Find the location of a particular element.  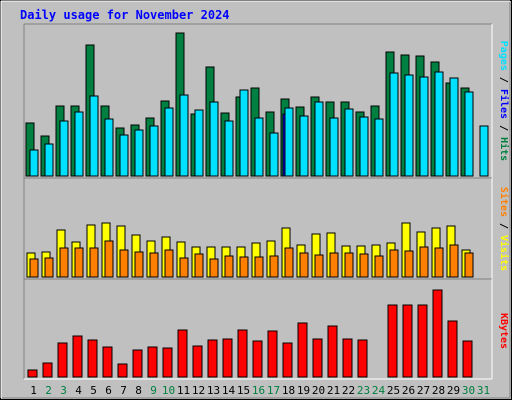

chart-title: Daily usage for November 2024 is located at coordinates (125, 15).